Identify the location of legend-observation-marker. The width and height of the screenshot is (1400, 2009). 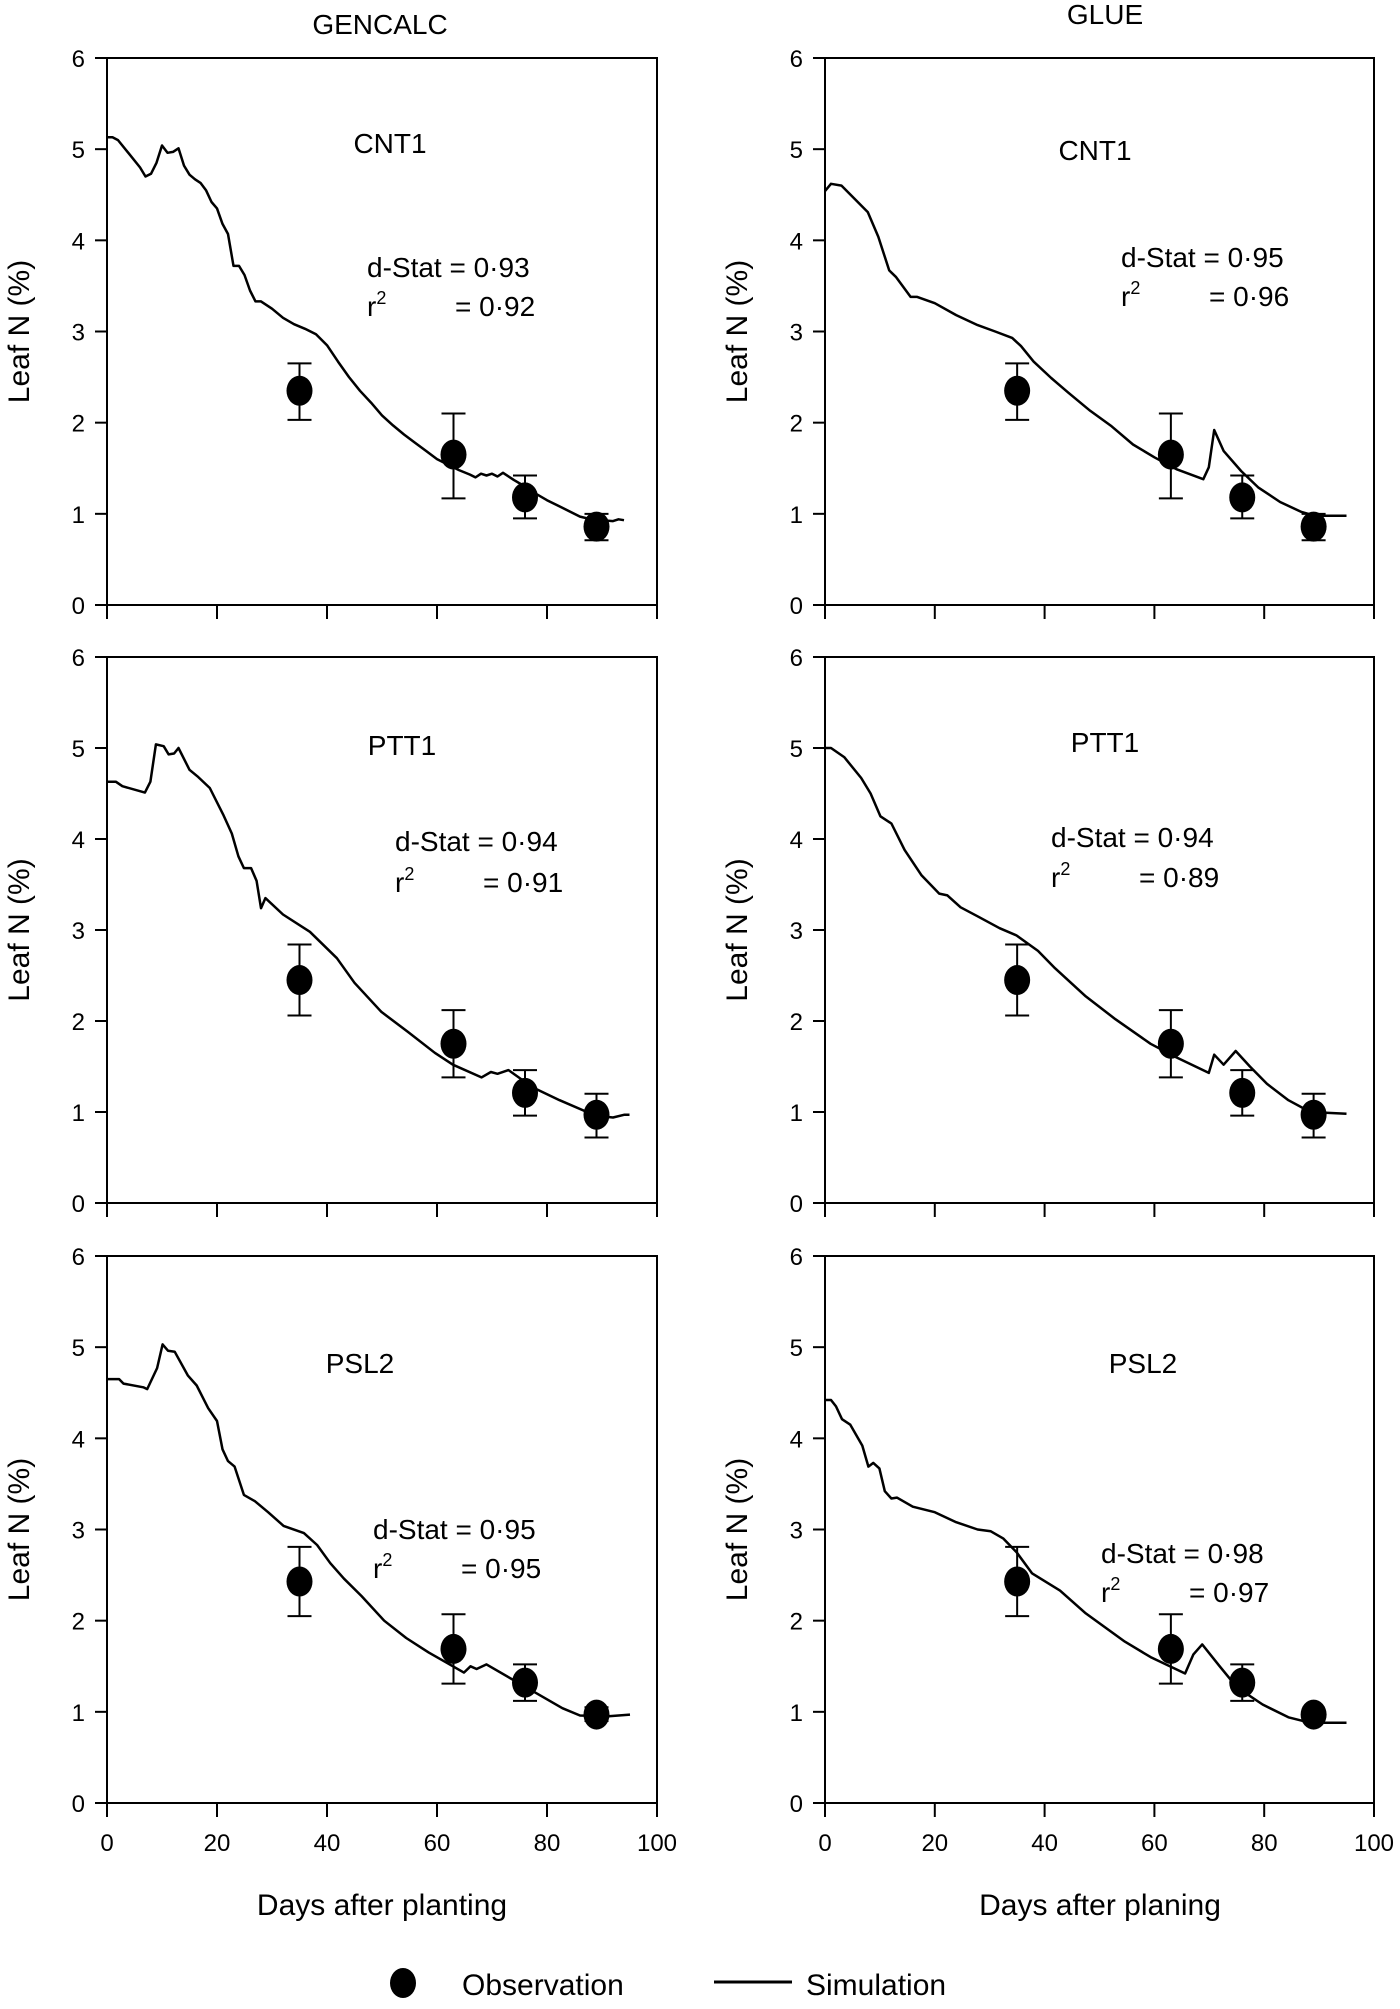
(403, 1983).